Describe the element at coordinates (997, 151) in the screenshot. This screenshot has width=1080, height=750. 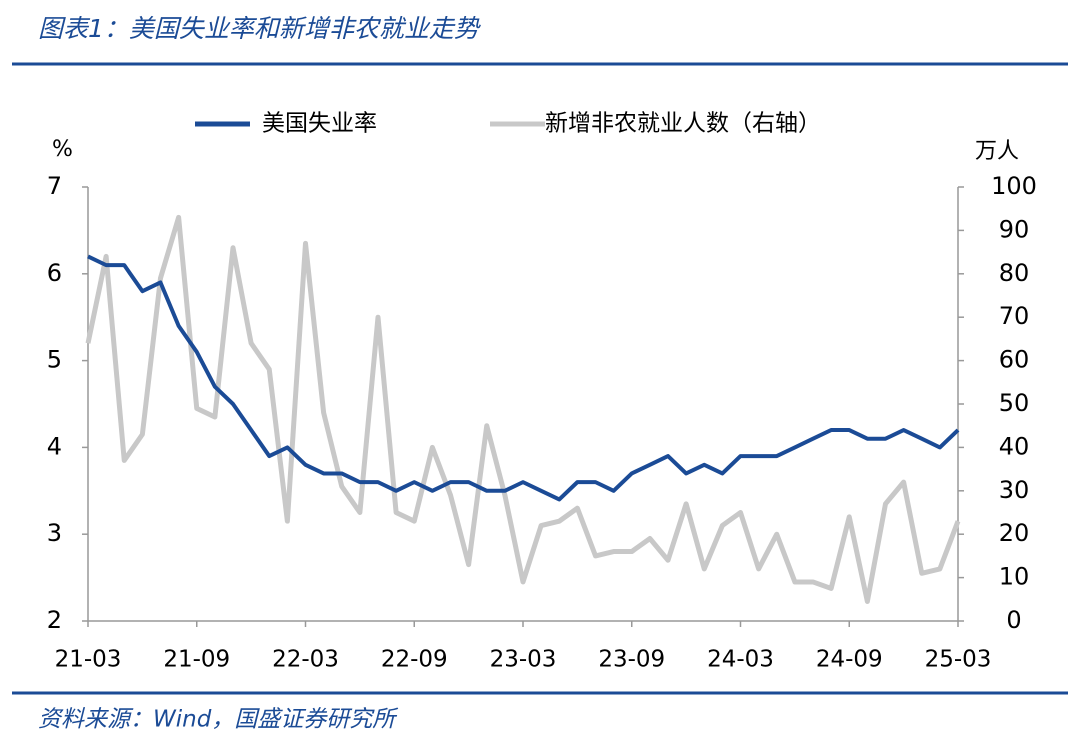
I see `y2-unit: 万人` at that location.